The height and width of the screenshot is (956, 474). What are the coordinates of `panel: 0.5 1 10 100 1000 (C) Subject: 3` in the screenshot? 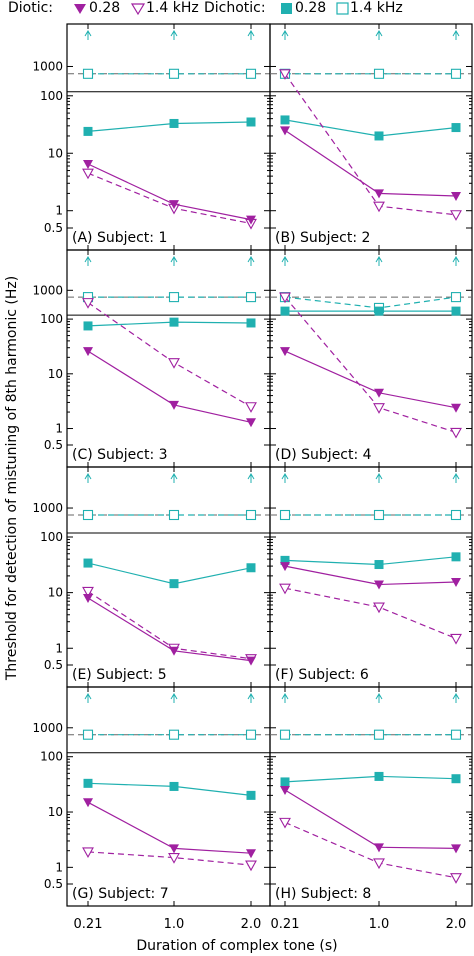 It's located at (151, 358).